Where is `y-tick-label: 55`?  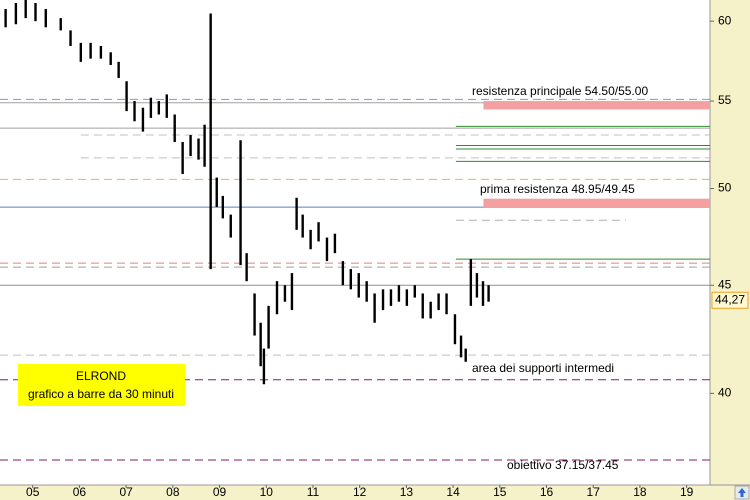
y-tick-label: 55 is located at coordinates (725, 100).